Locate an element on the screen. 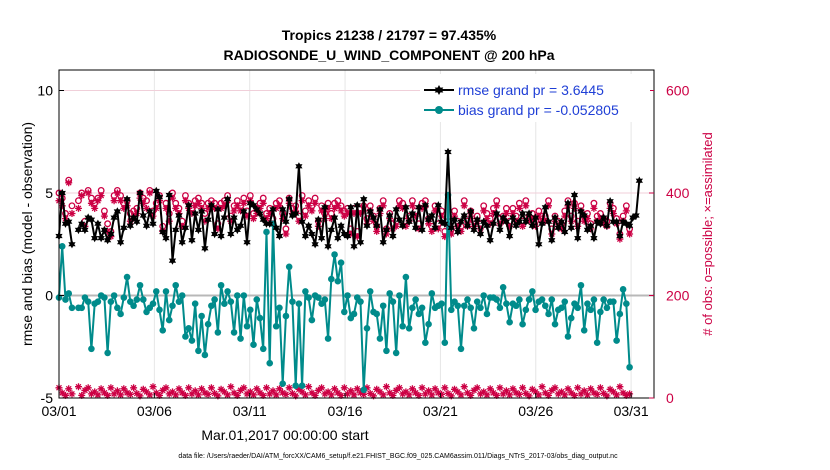  y2-axis: 0 200 400 600 is located at coordinates (669, 244).